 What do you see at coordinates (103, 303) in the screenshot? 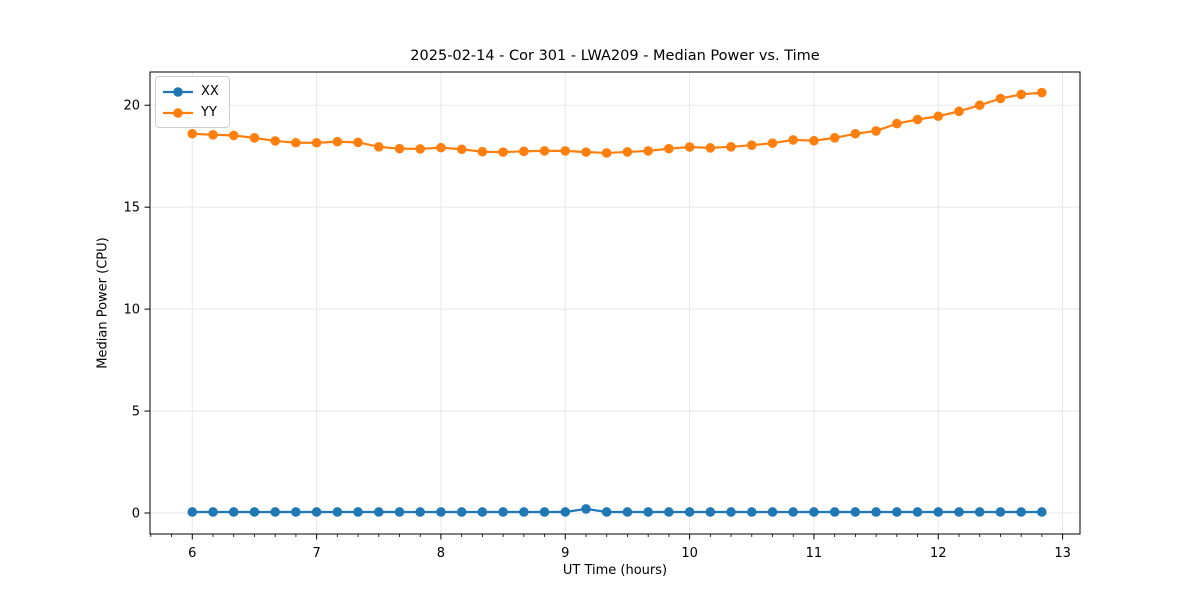
I see `y-axis-label: Median Power (CPU)` at bounding box center [103, 303].